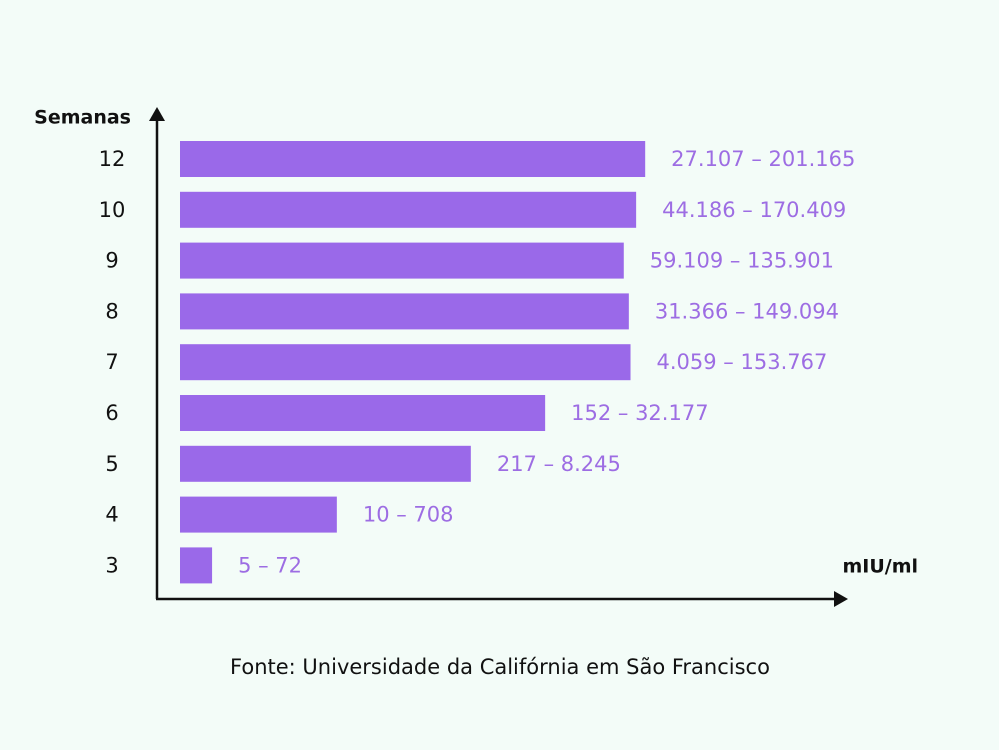 This screenshot has width=999, height=750. I want to click on value-label: 27.107 – 201.165, so click(763, 159).